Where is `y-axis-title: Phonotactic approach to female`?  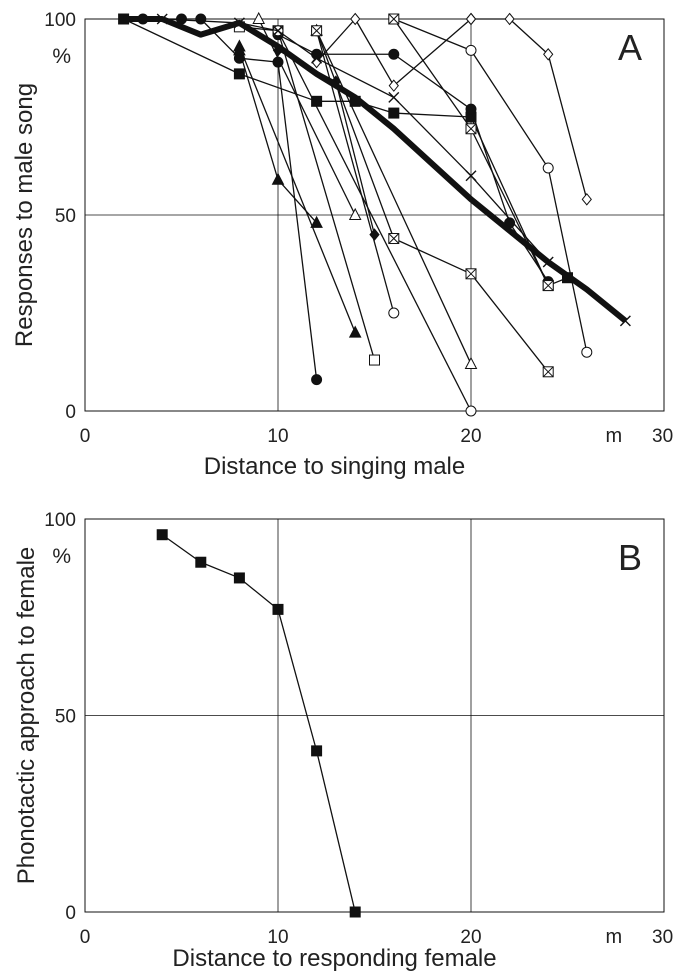 y-axis-title: Phonotactic approach to female is located at coordinates (26, 716).